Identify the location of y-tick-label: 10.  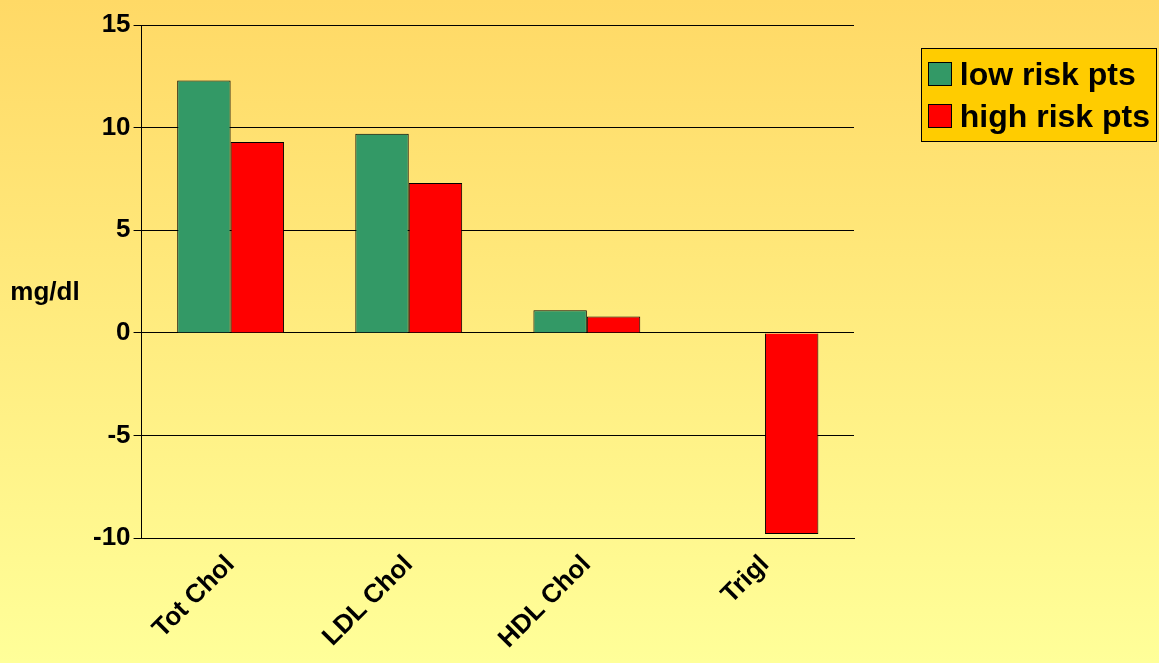
(116, 125).